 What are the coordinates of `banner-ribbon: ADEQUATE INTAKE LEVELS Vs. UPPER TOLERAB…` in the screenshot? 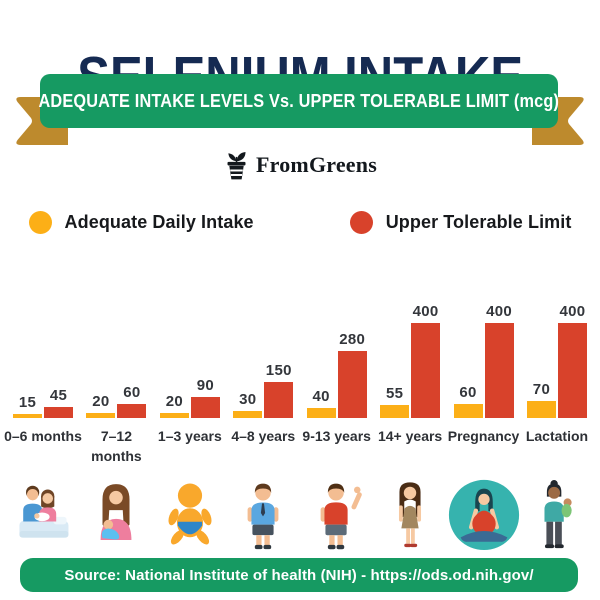 It's located at (299, 101).